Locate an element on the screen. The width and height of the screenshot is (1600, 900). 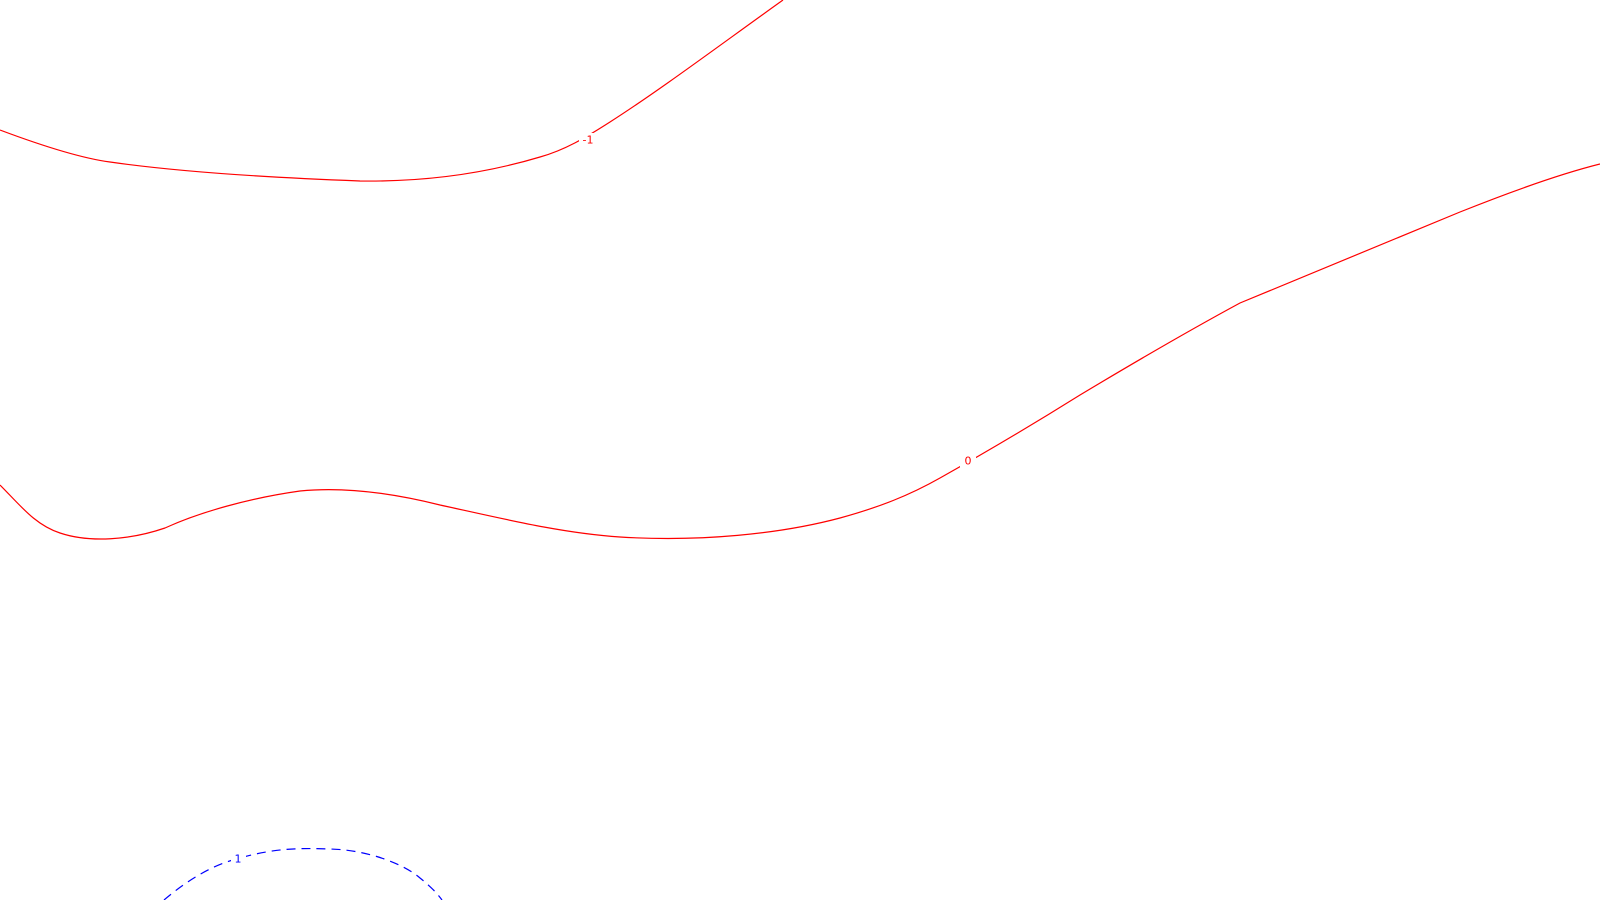
contour-label-0: 0 is located at coordinates (968, 461).